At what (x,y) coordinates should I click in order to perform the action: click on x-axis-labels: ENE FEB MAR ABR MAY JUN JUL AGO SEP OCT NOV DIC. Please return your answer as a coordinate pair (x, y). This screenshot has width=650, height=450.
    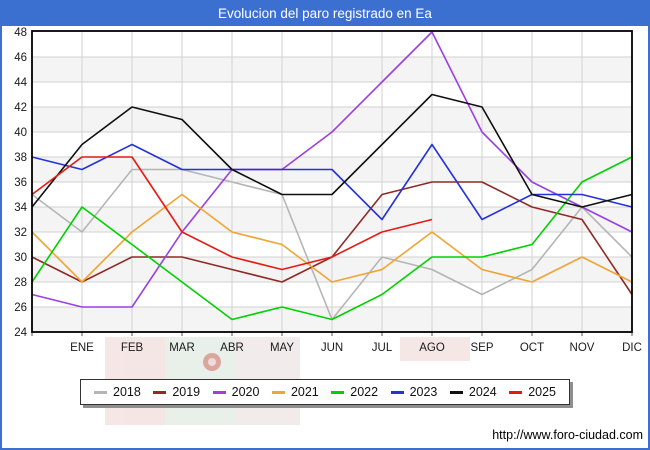
    Looking at the image, I should click on (356, 348).